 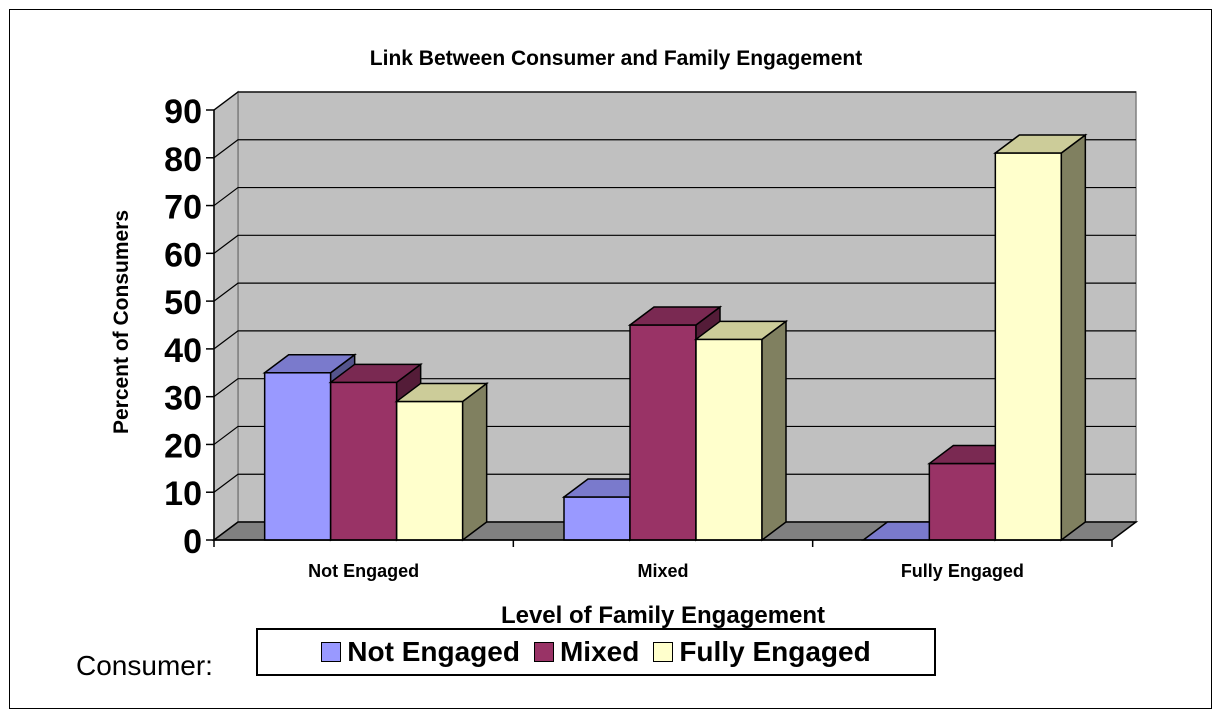 What do you see at coordinates (183, 303) in the screenshot?
I see `y-tick-label: 50` at bounding box center [183, 303].